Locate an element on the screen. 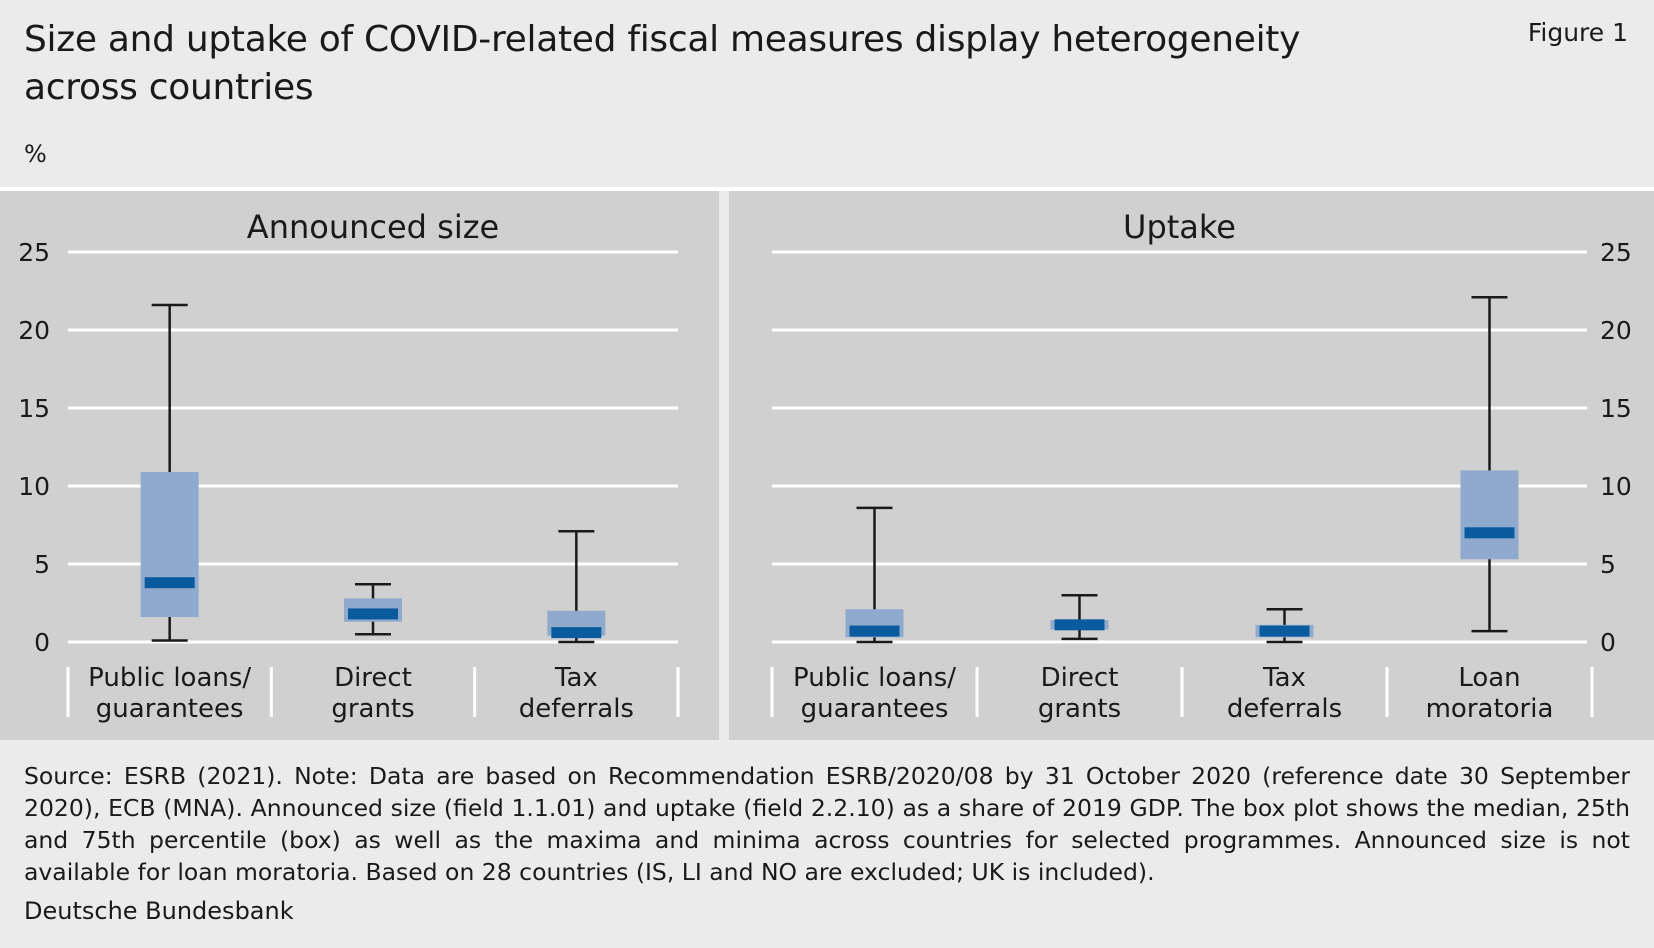 The image size is (1654, 948). x-category-label: Loan moratoria is located at coordinates (1490, 693).